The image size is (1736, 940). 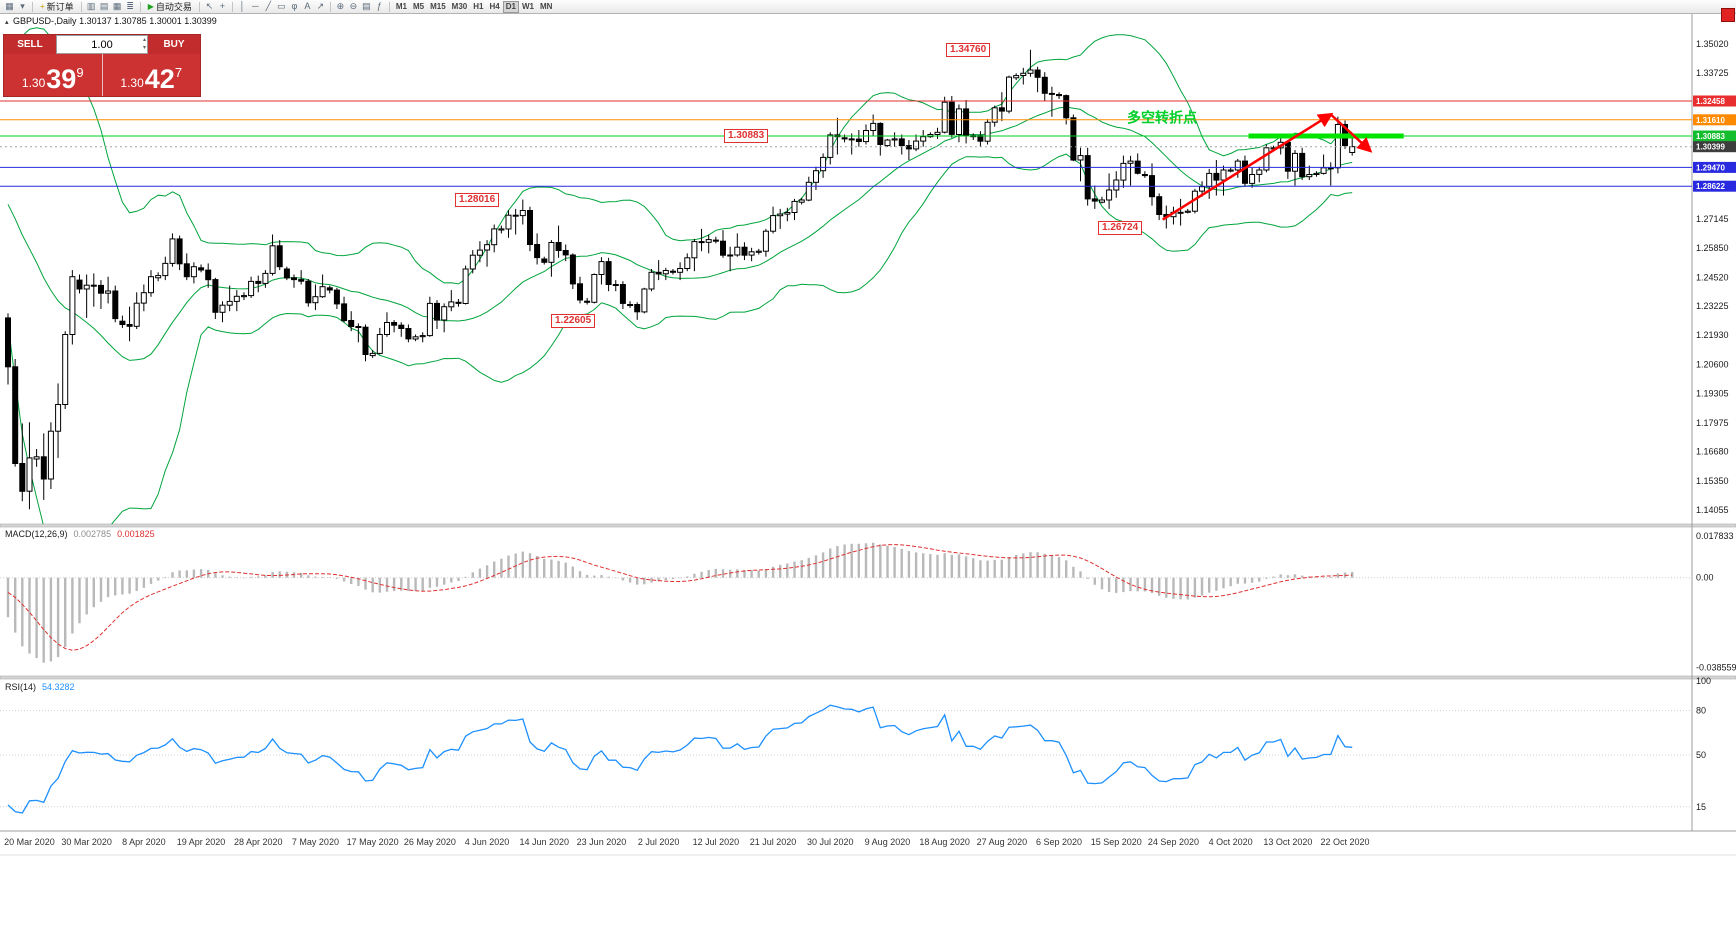 I want to click on svg-text: 1.17975, so click(x=1712, y=423).